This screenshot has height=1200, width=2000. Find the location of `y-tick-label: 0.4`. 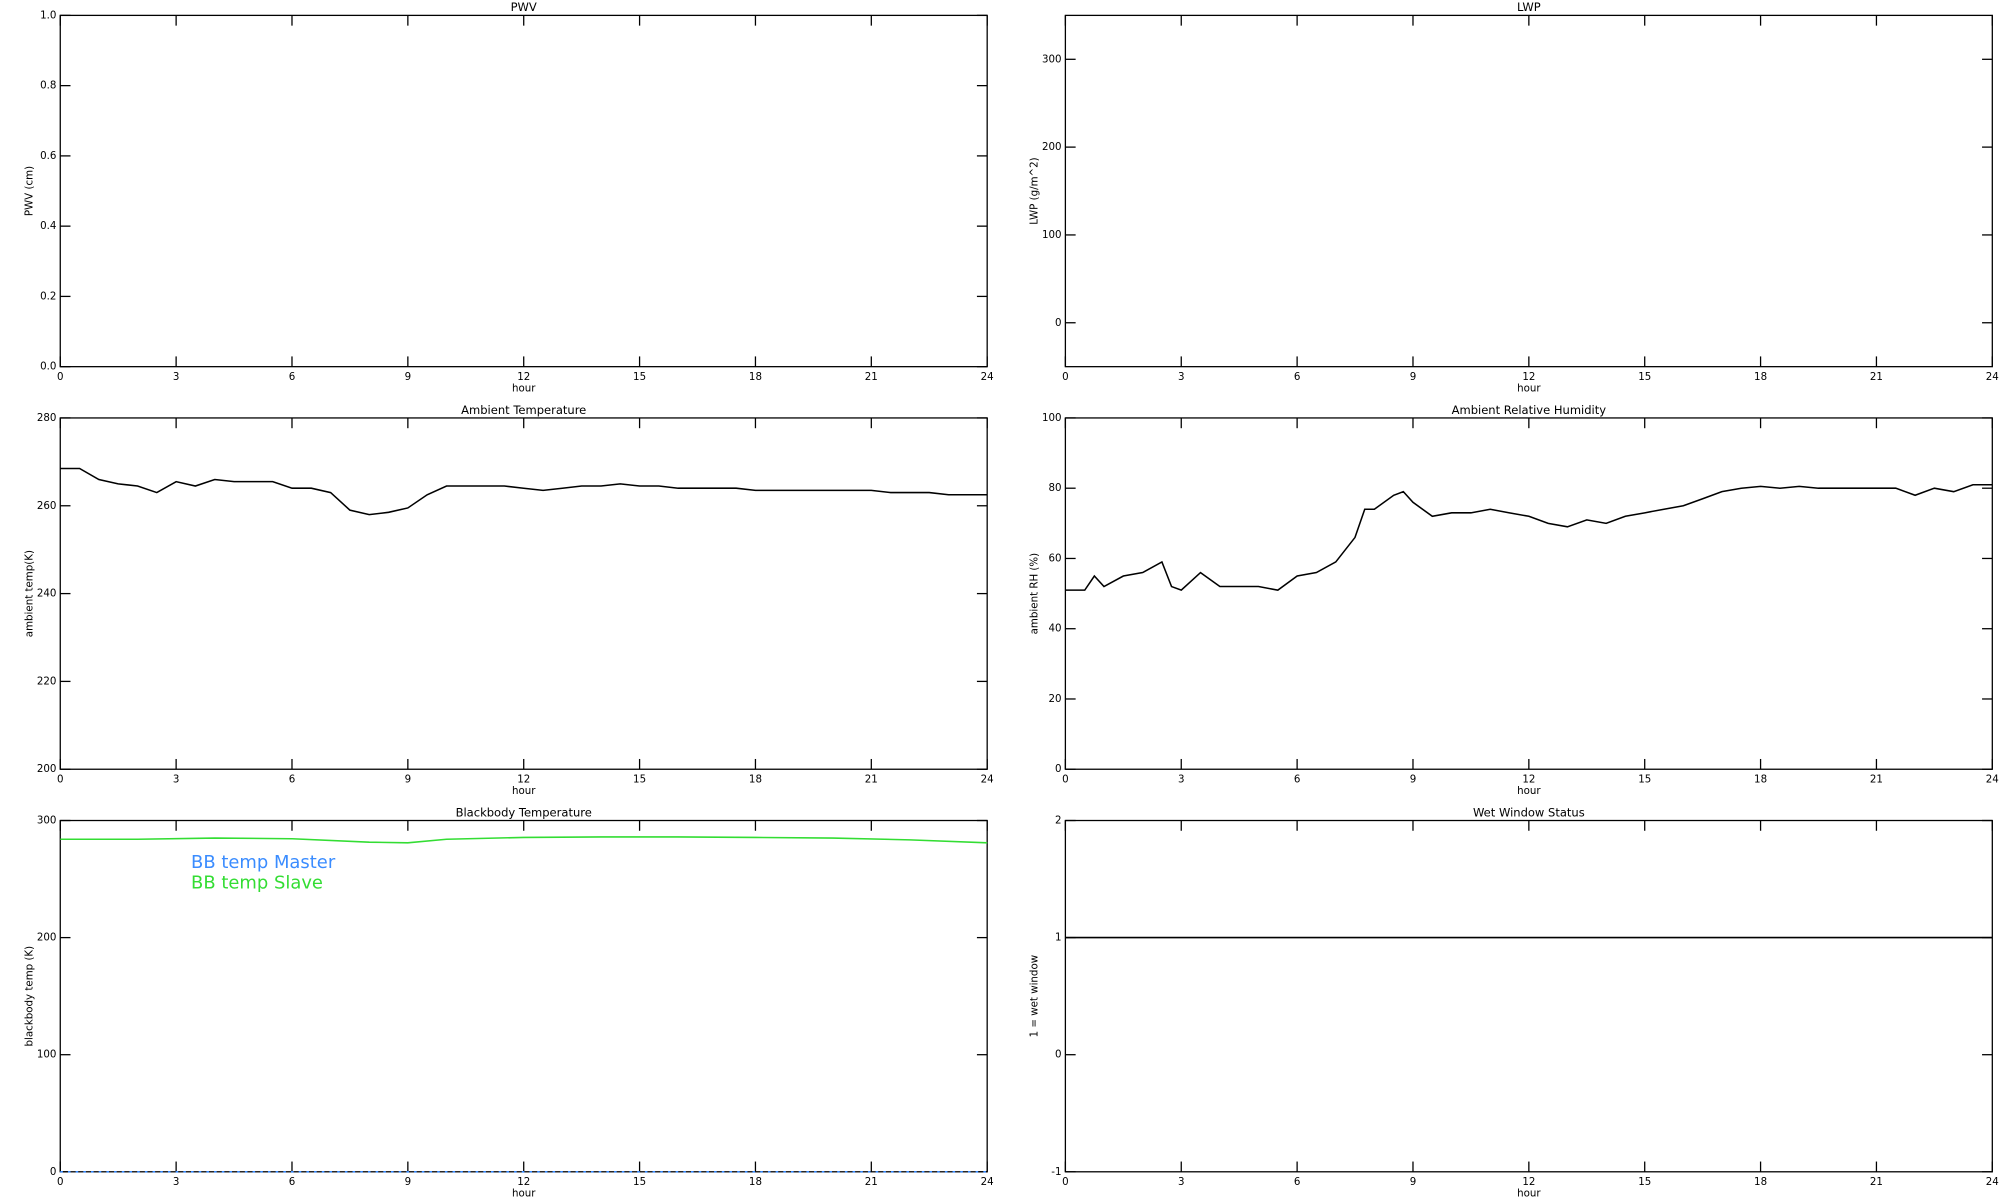

y-tick-label: 0.4 is located at coordinates (48, 226).